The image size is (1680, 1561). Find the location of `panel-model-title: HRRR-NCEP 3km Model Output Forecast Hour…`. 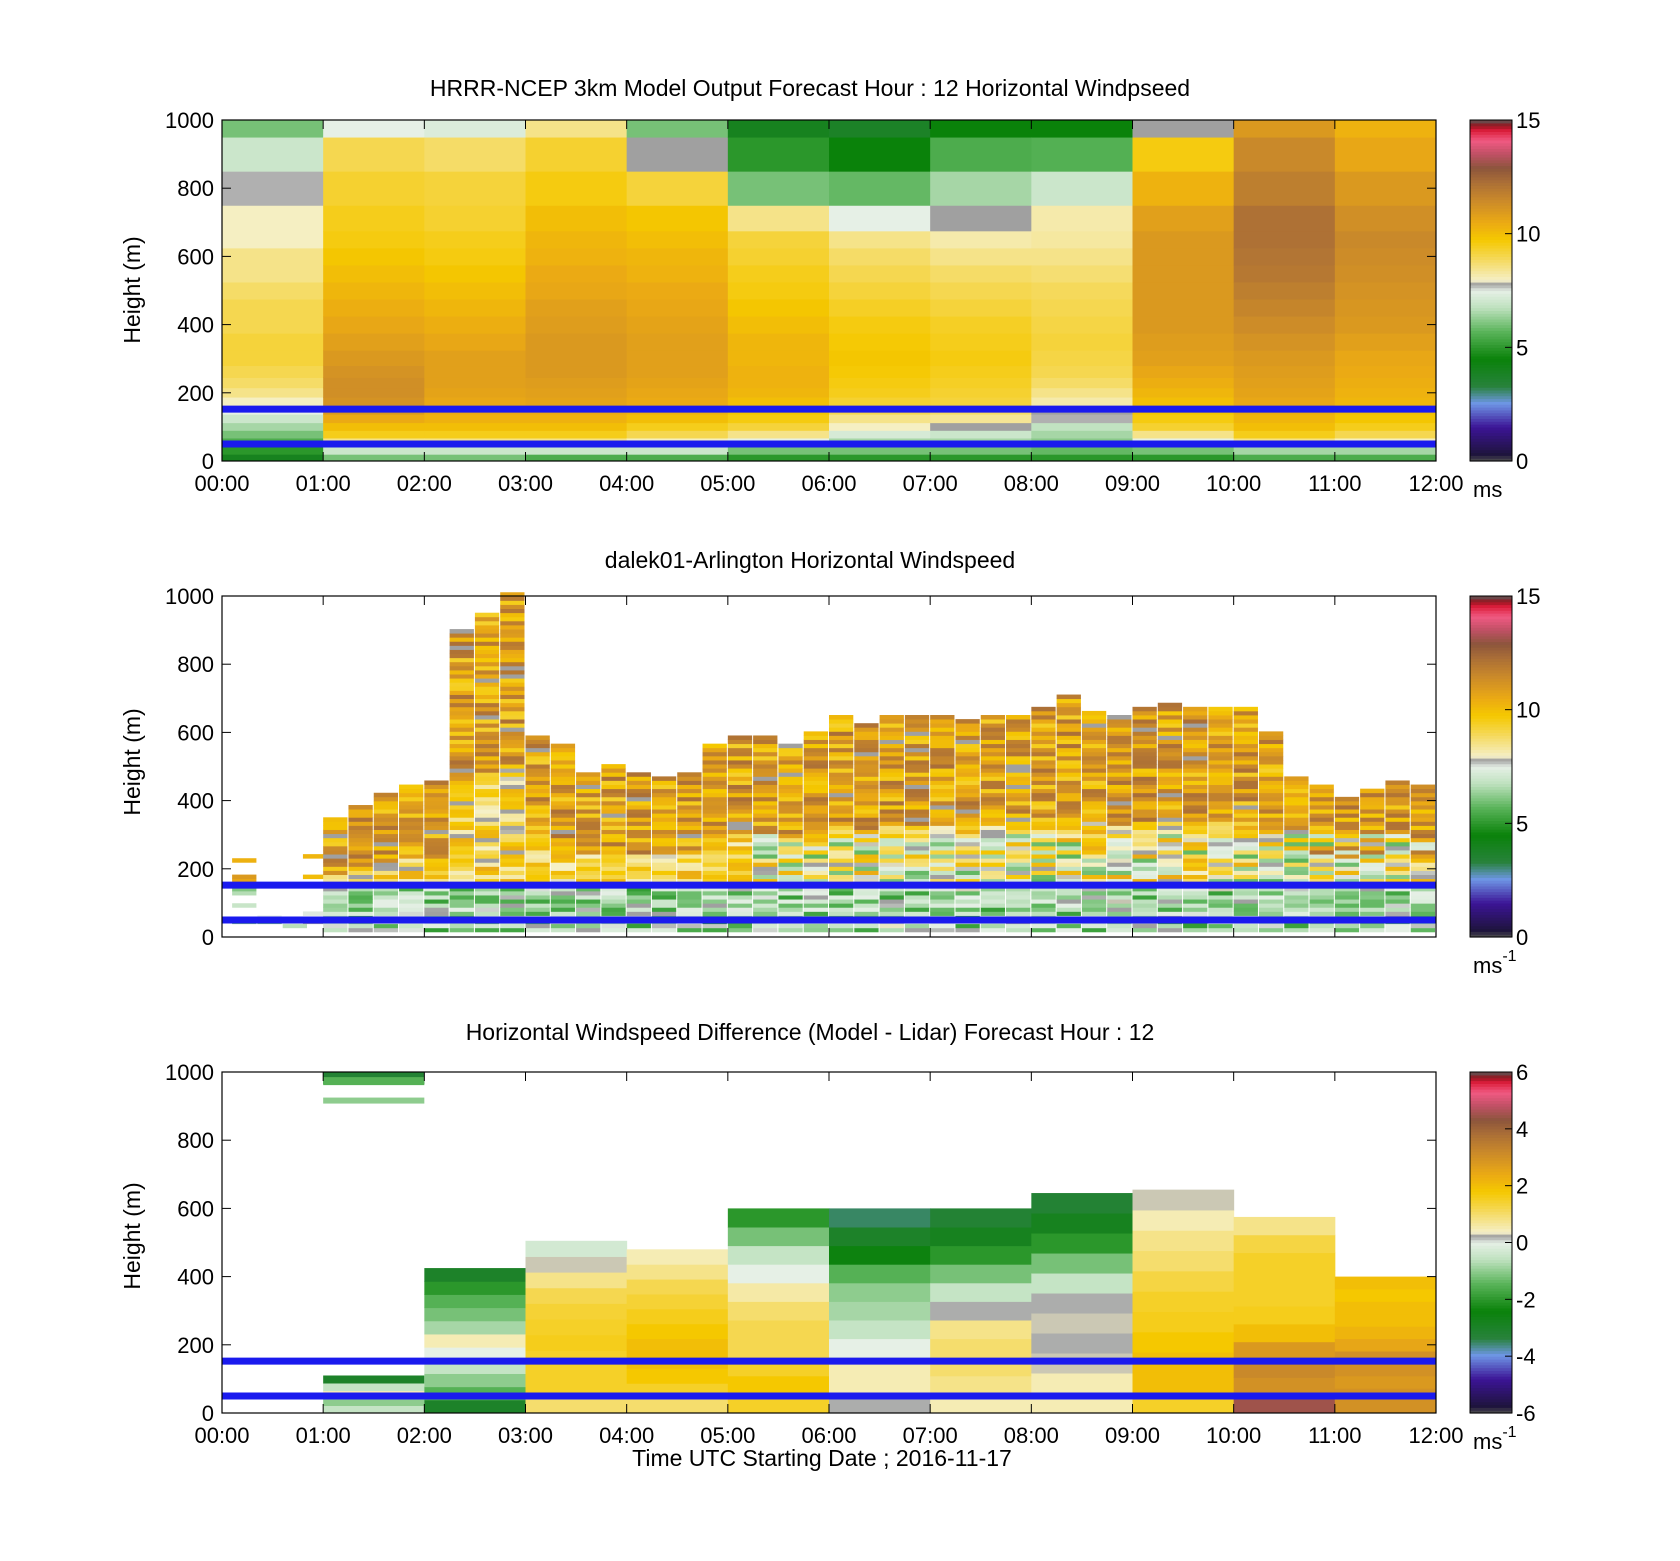

panel-model-title: HRRR-NCEP 3km Model Output Forecast Hour… is located at coordinates (810, 88).